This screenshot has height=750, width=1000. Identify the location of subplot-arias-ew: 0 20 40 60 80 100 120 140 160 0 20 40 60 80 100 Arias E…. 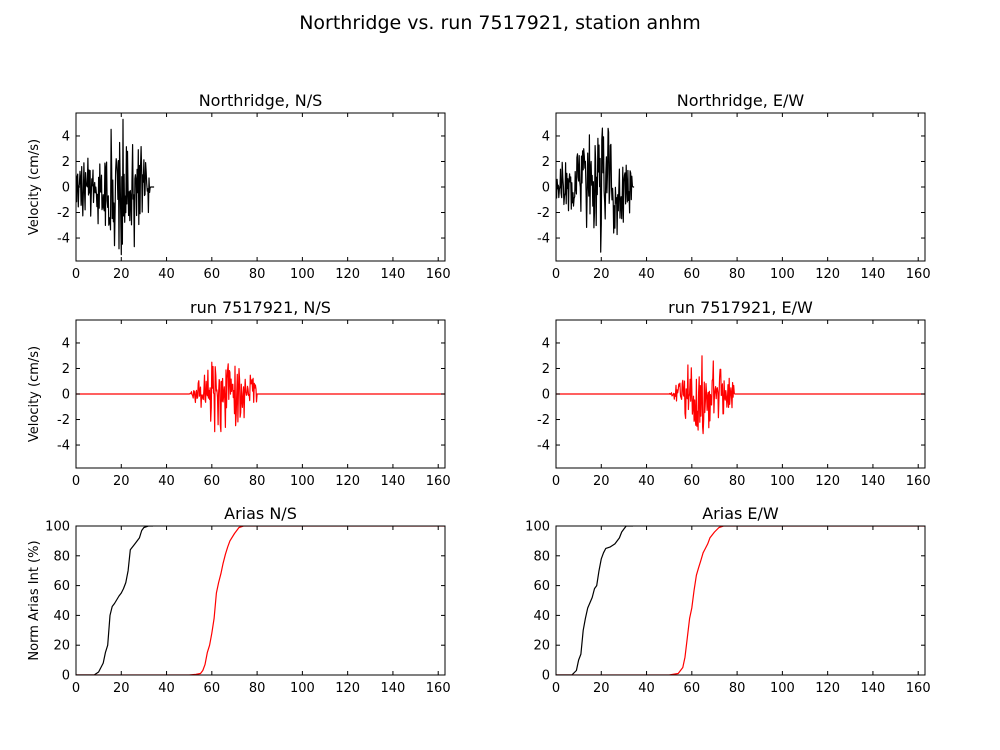
(727, 600).